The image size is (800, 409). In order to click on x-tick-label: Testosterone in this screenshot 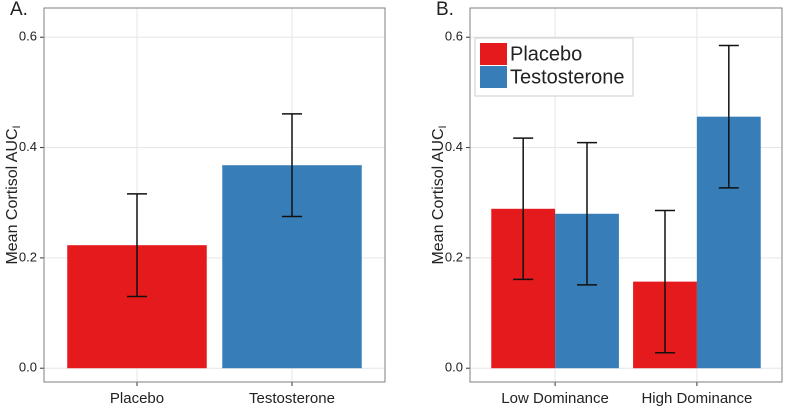, I will do `click(292, 398)`.